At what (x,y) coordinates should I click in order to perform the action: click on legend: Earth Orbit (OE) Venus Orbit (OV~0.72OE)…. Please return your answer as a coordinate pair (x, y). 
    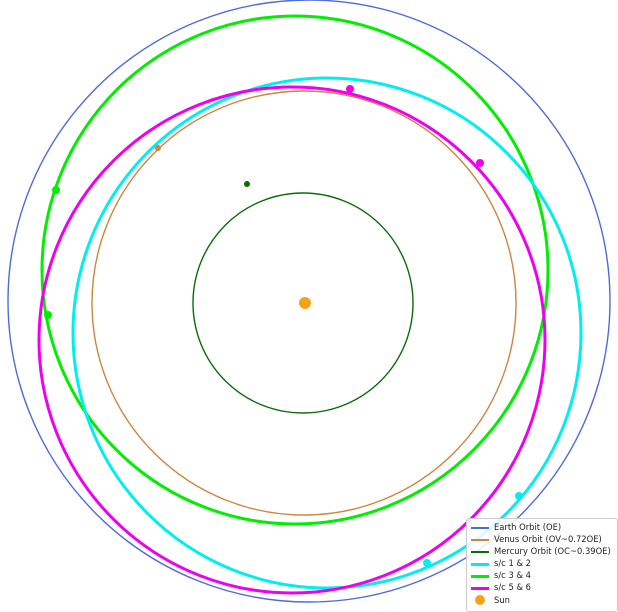
    Looking at the image, I should click on (542, 565).